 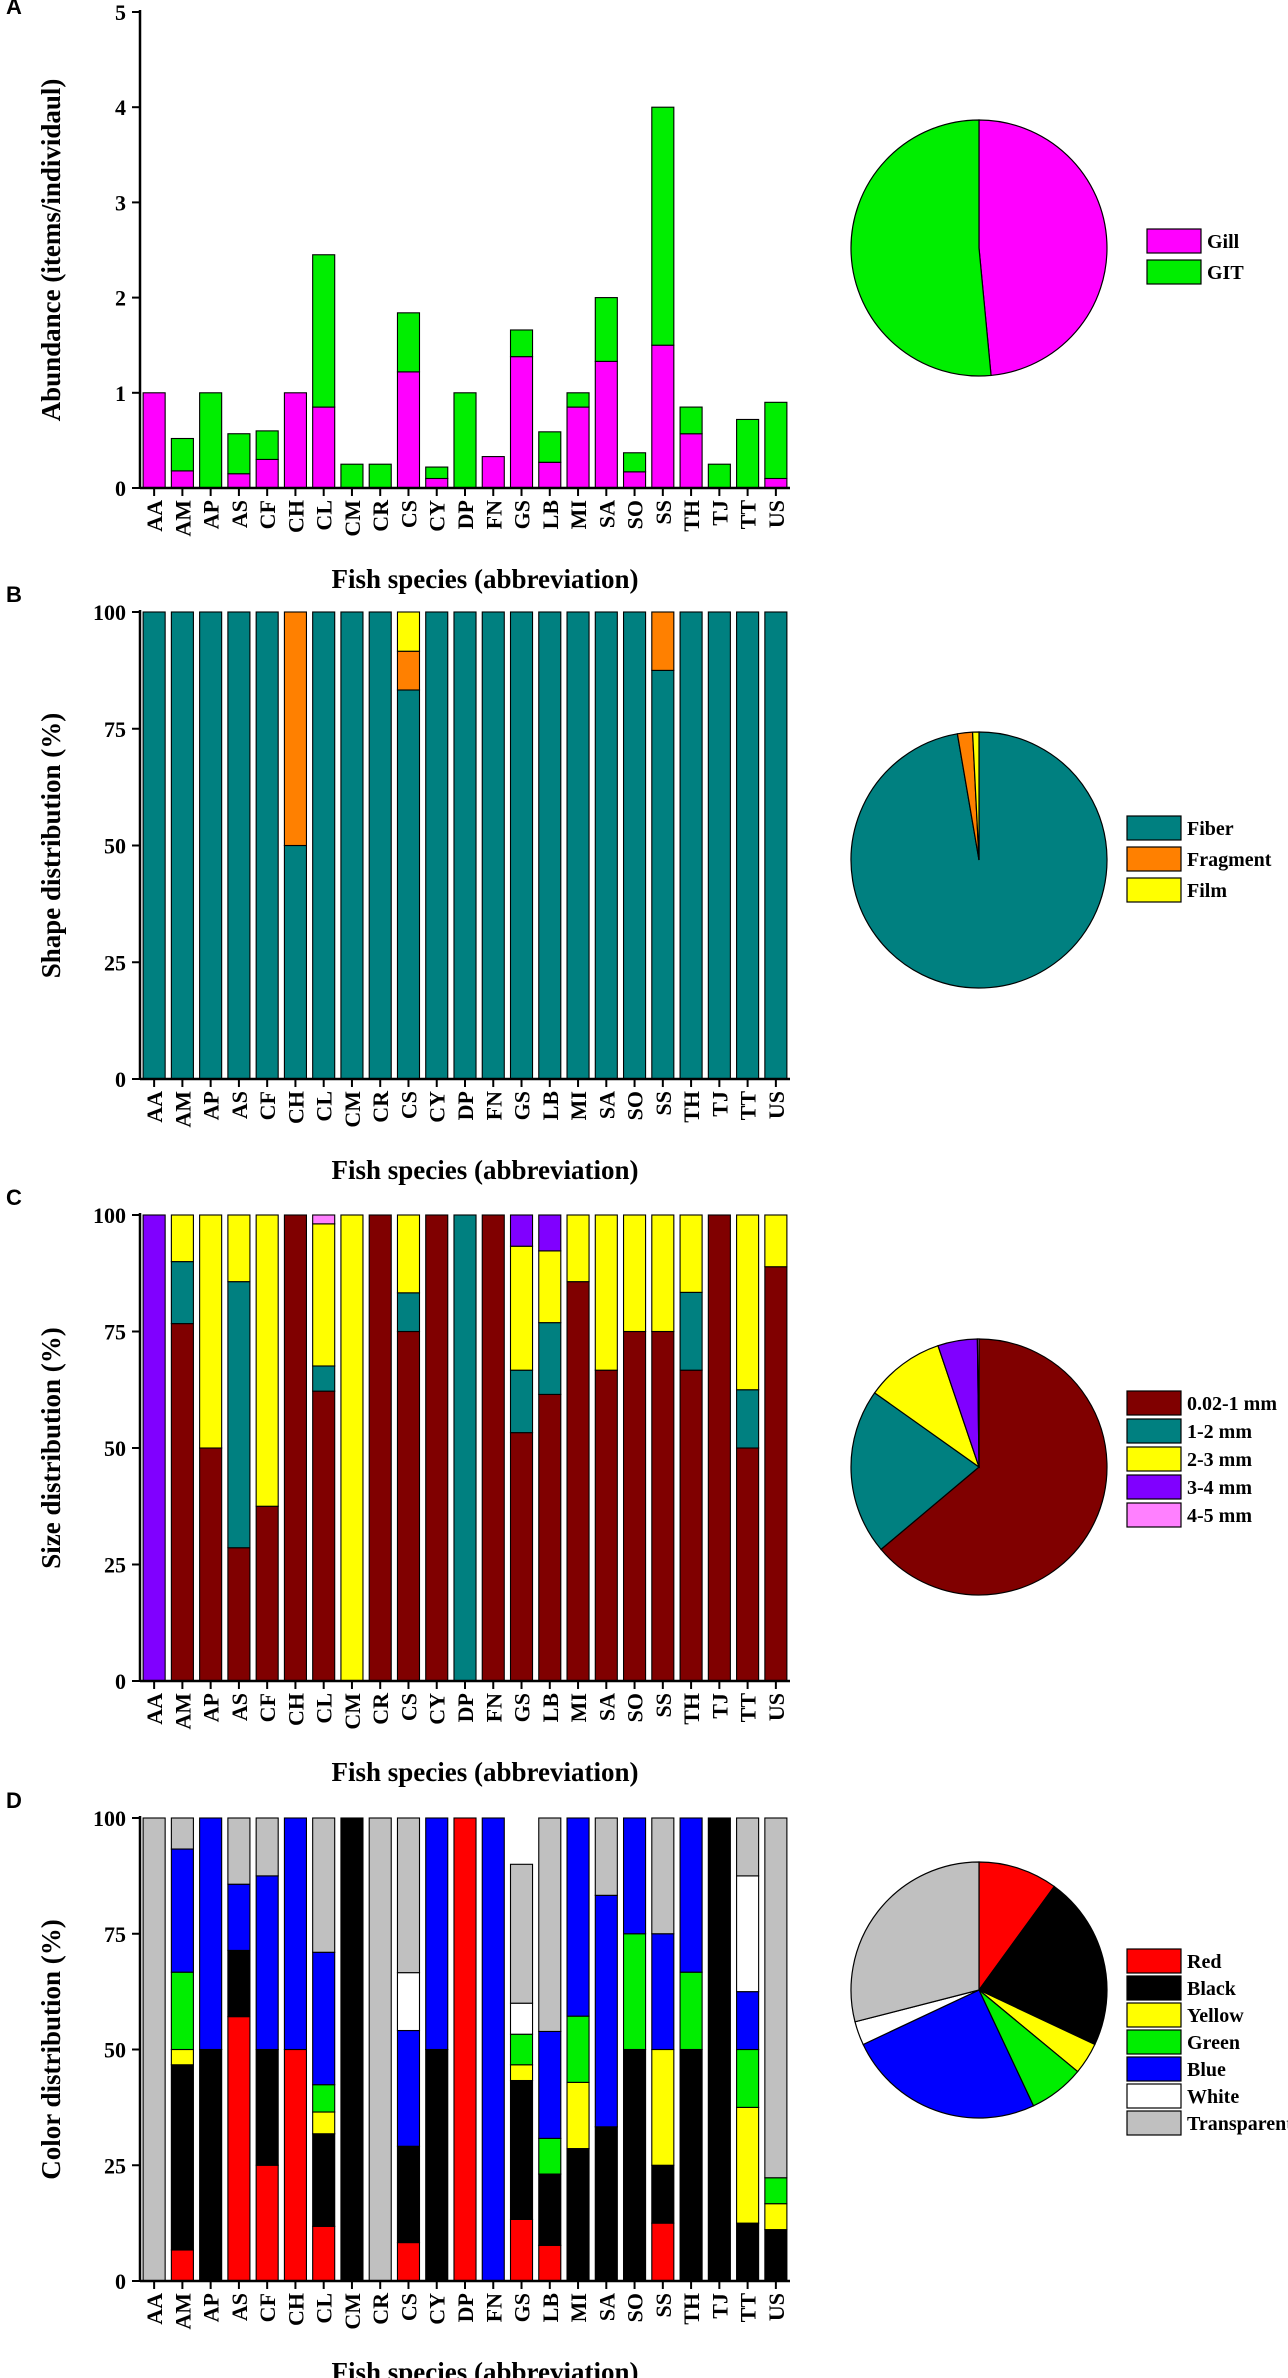 What do you see at coordinates (1225, 273) in the screenshot?
I see `legend-label: GIT` at bounding box center [1225, 273].